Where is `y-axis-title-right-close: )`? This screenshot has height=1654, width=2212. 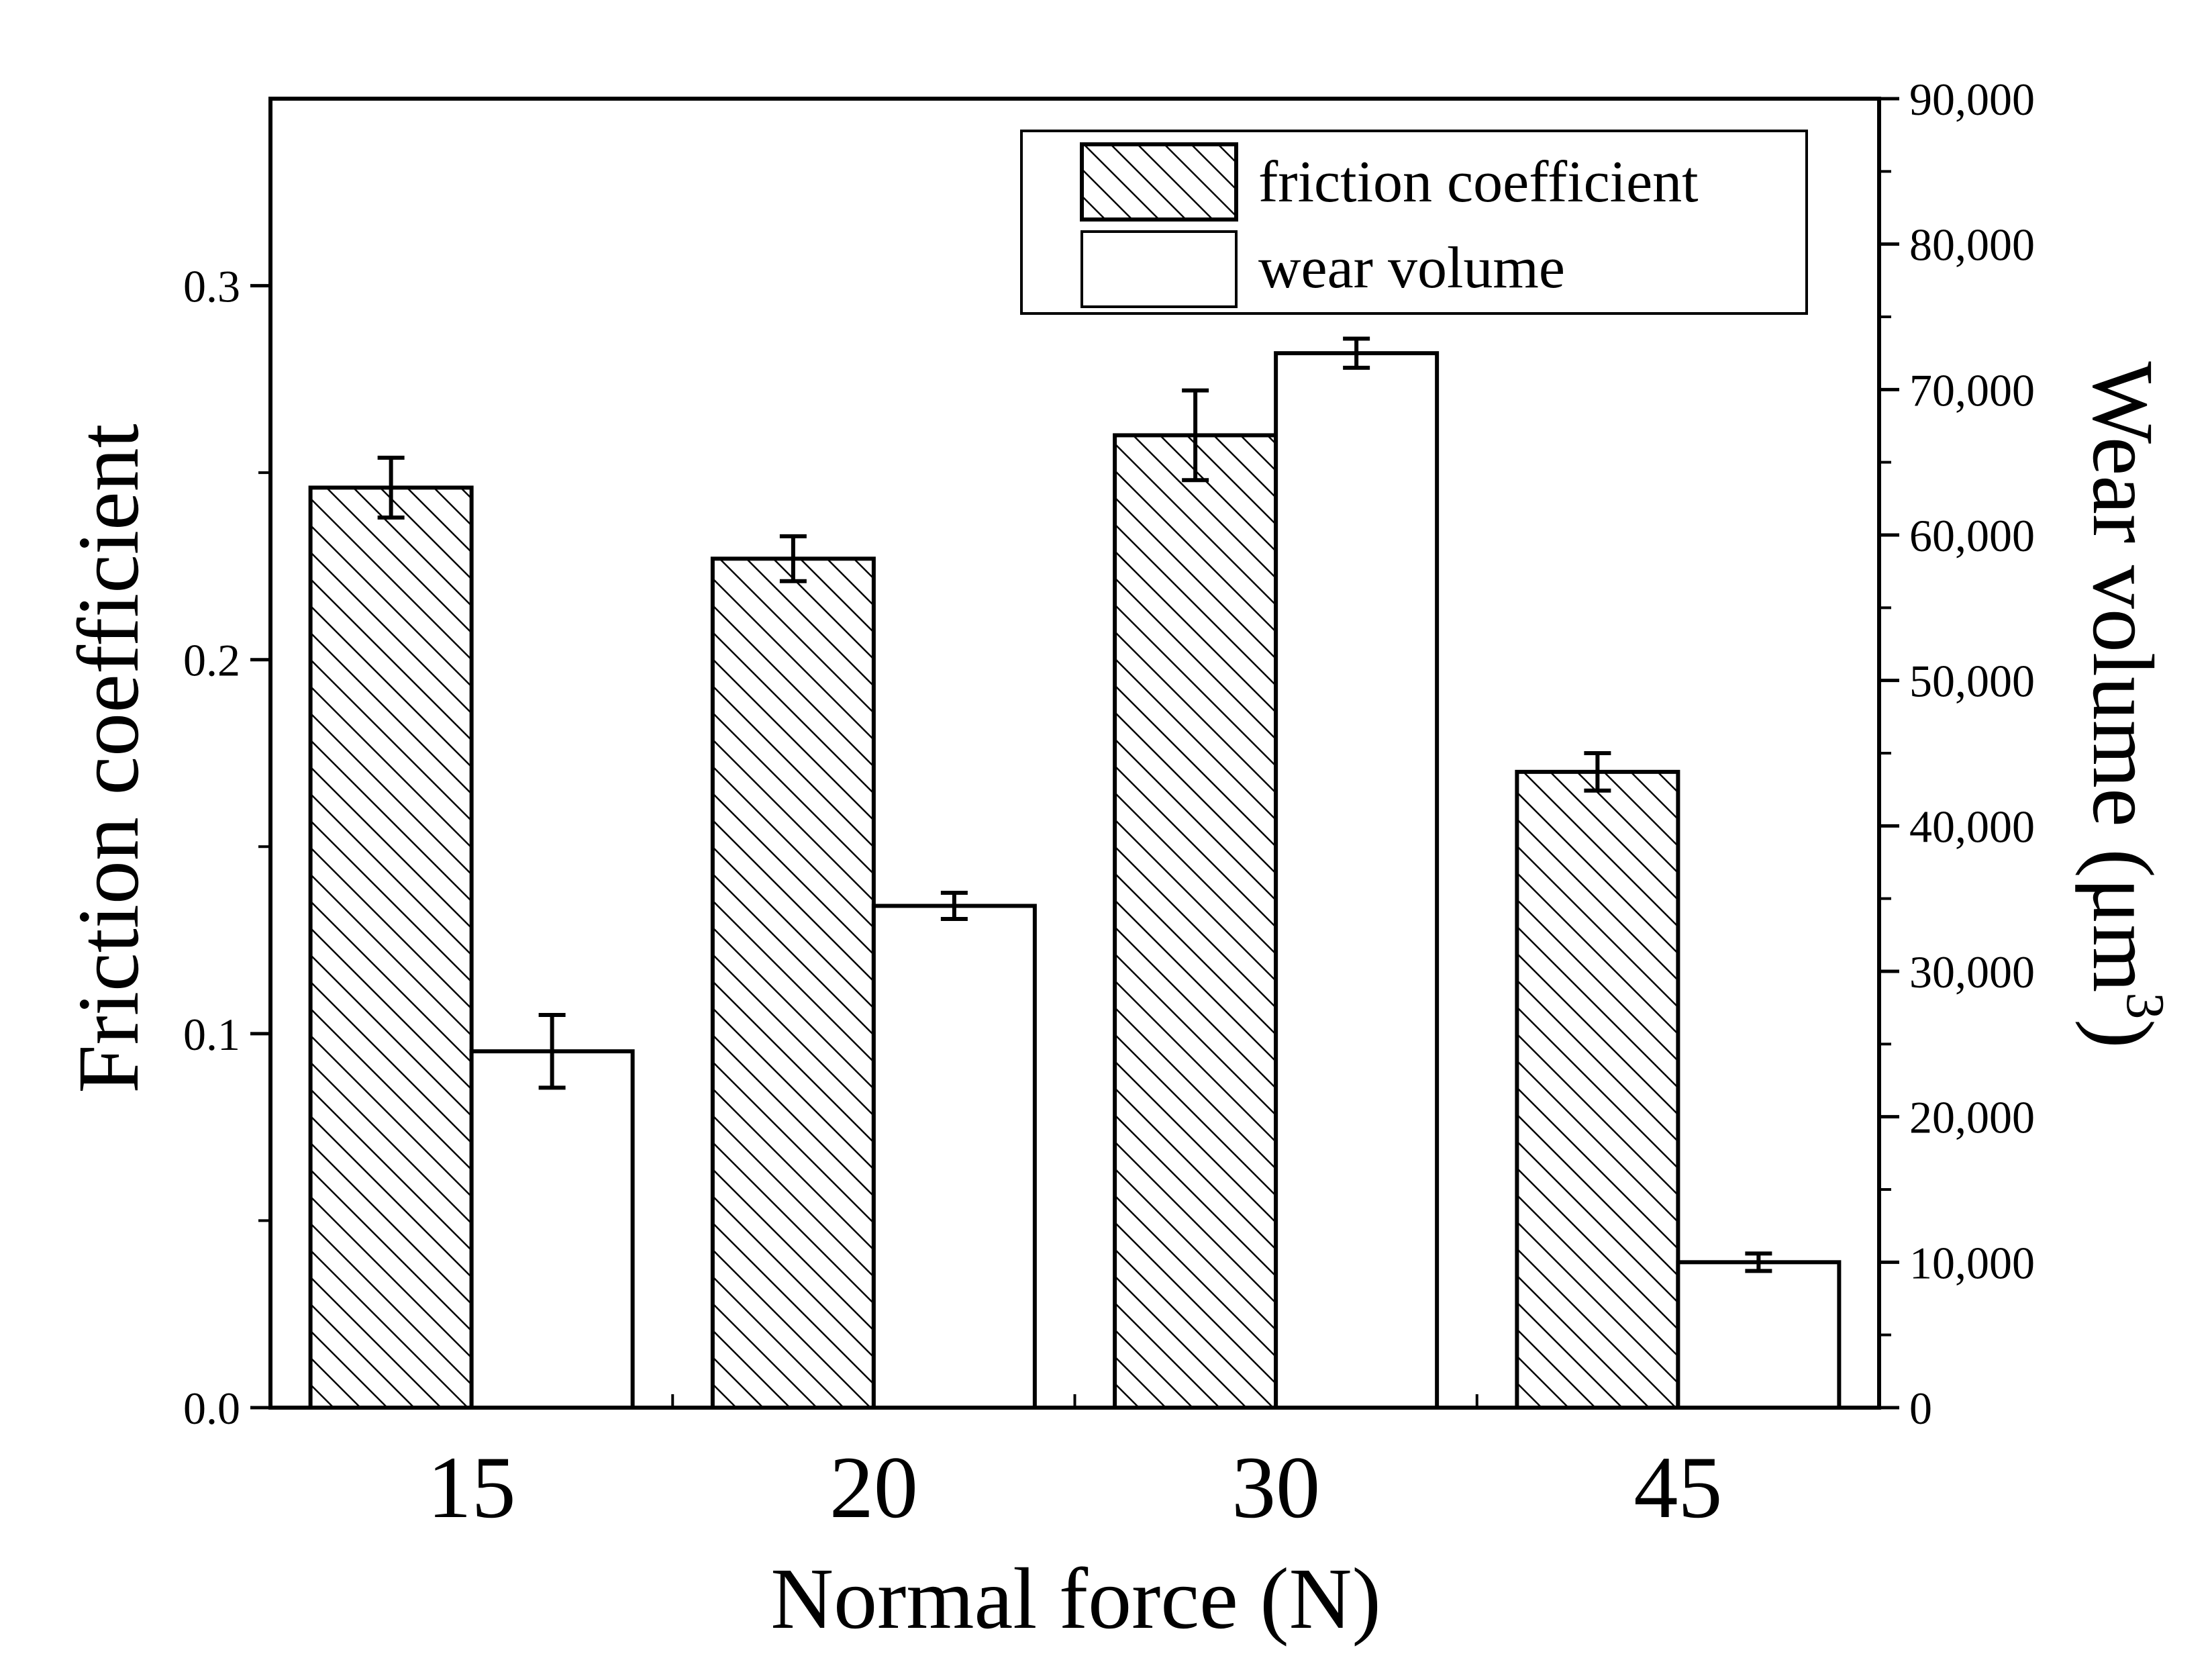 y-axis-title-right-close: ) is located at coordinates (2122, 1033).